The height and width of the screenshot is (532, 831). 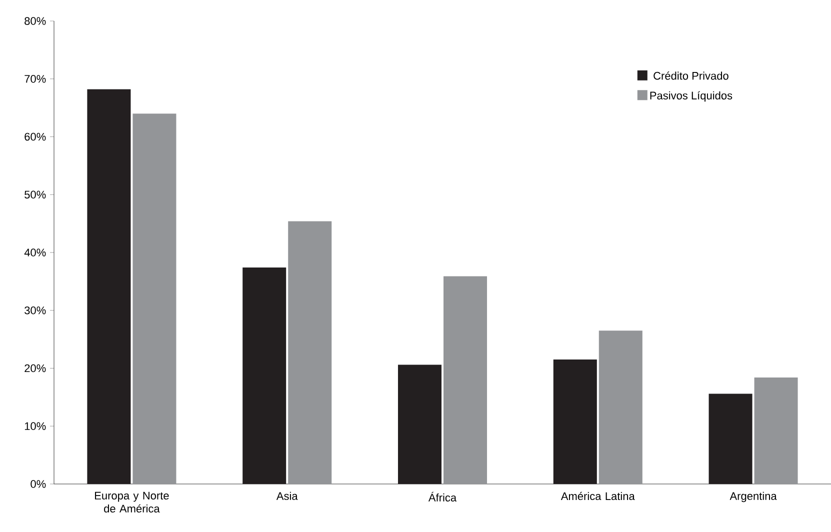 What do you see at coordinates (287, 496) in the screenshot?
I see `x-tick-label: Asia` at bounding box center [287, 496].